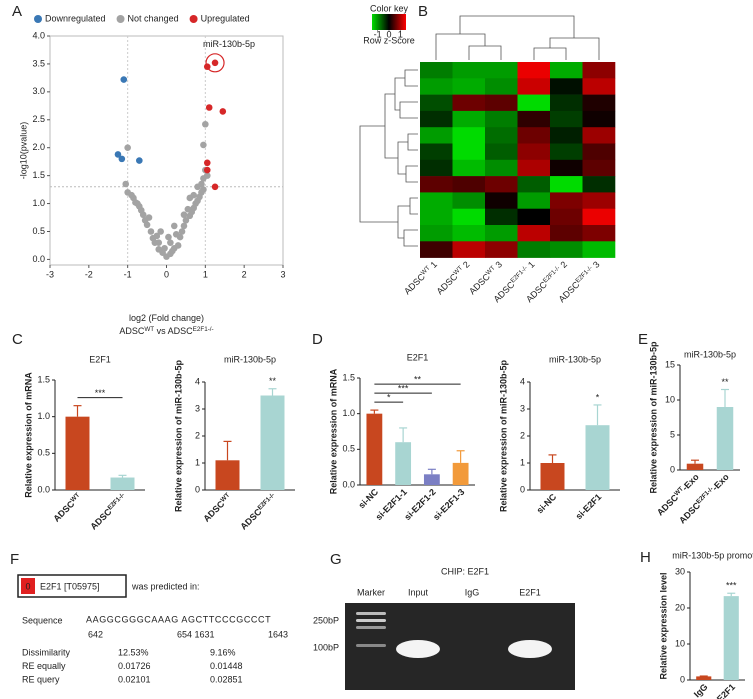 The image size is (753, 699). I want to click on legend-label: Not changed, so click(153, 18).